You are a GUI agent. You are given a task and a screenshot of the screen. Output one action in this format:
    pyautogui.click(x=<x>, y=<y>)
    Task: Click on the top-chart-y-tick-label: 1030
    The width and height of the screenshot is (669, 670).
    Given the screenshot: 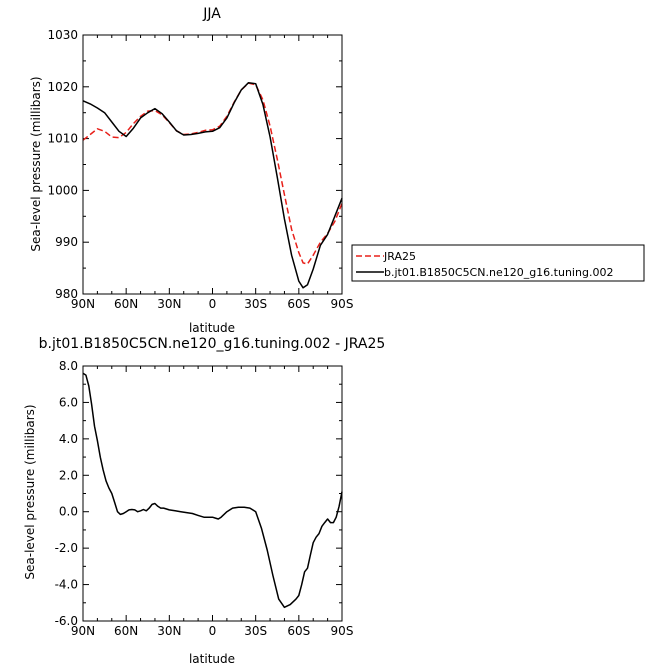 What is the action you would take?
    pyautogui.click(x=62, y=35)
    